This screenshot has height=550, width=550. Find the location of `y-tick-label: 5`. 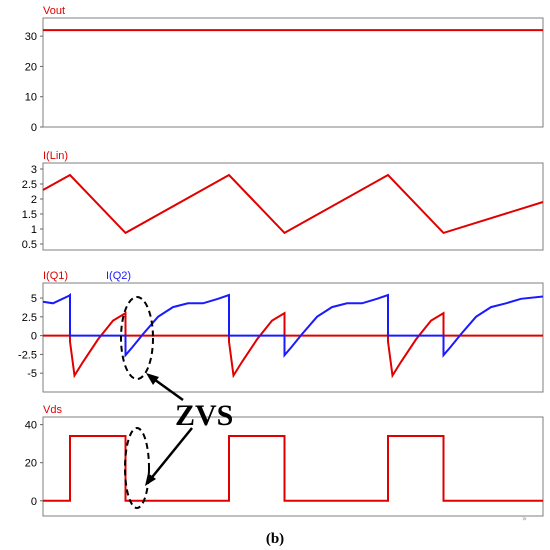

y-tick-label: 5 is located at coordinates (34, 299).